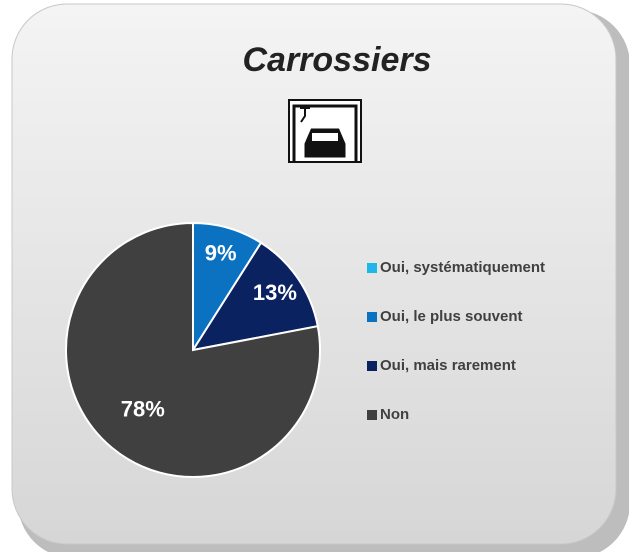 Image resolution: width=629 pixels, height=552 pixels. Describe the element at coordinates (325, 131) in the screenshot. I see `icon` at that location.